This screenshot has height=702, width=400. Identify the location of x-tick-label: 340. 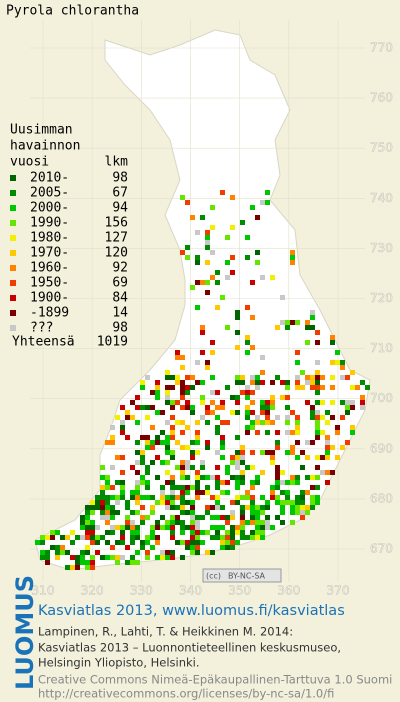
(190, 591).